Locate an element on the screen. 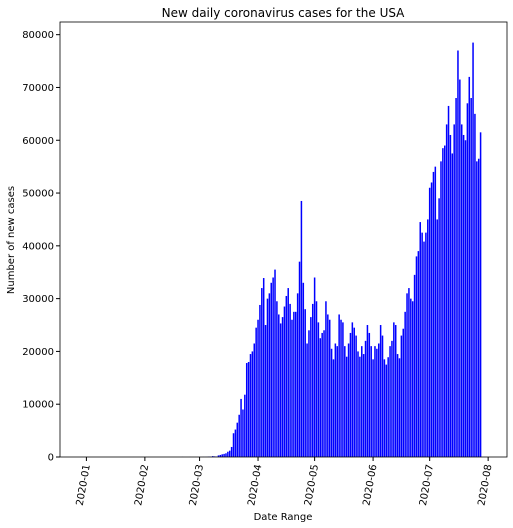 Image resolution: width=513 pixels, height=528 pixels. y-tick-label: 0 is located at coordinates (51, 458).